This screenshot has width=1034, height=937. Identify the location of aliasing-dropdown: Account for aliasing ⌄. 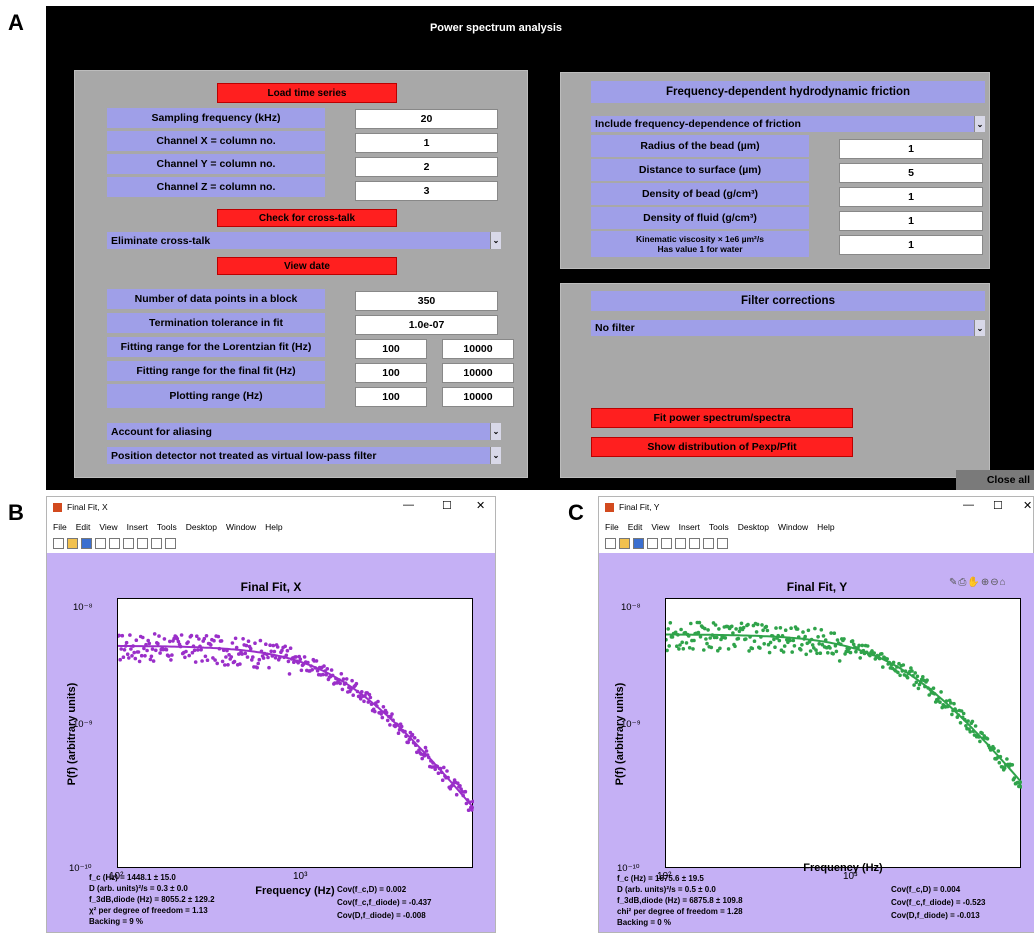
(304, 431).